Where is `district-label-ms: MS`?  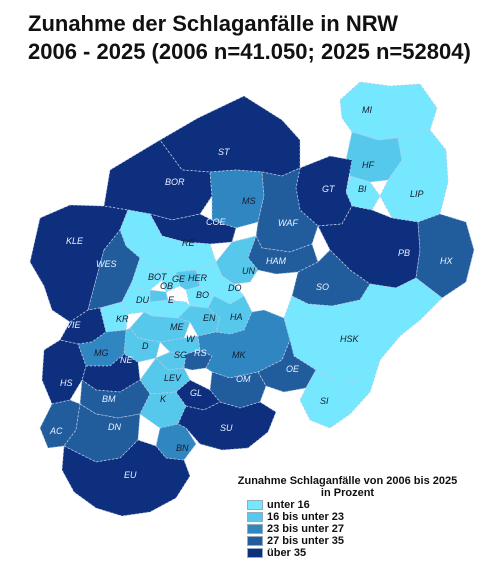
district-label-ms: MS is located at coordinates (249, 201).